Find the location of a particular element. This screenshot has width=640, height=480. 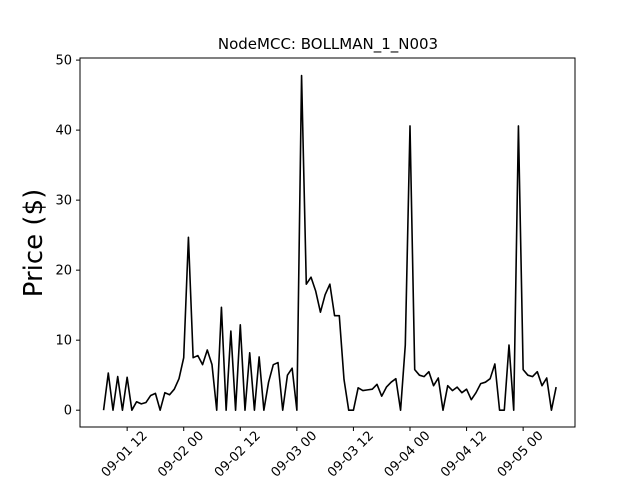

y-tick-label: 30 is located at coordinates (63, 201).